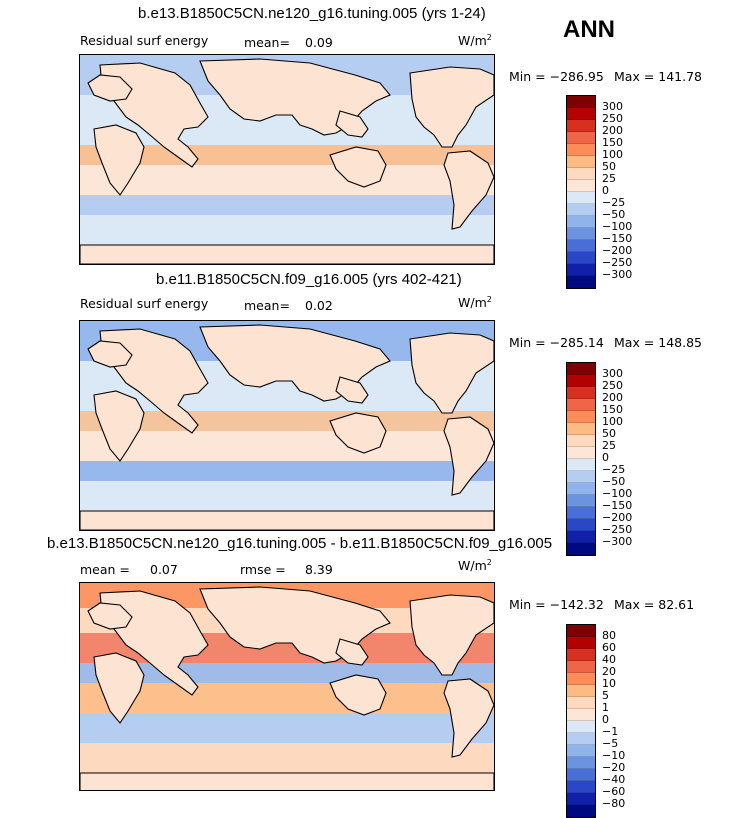 The width and height of the screenshot is (733, 818). What do you see at coordinates (287, 686) in the screenshot?
I see `panel-3-map` at bounding box center [287, 686].